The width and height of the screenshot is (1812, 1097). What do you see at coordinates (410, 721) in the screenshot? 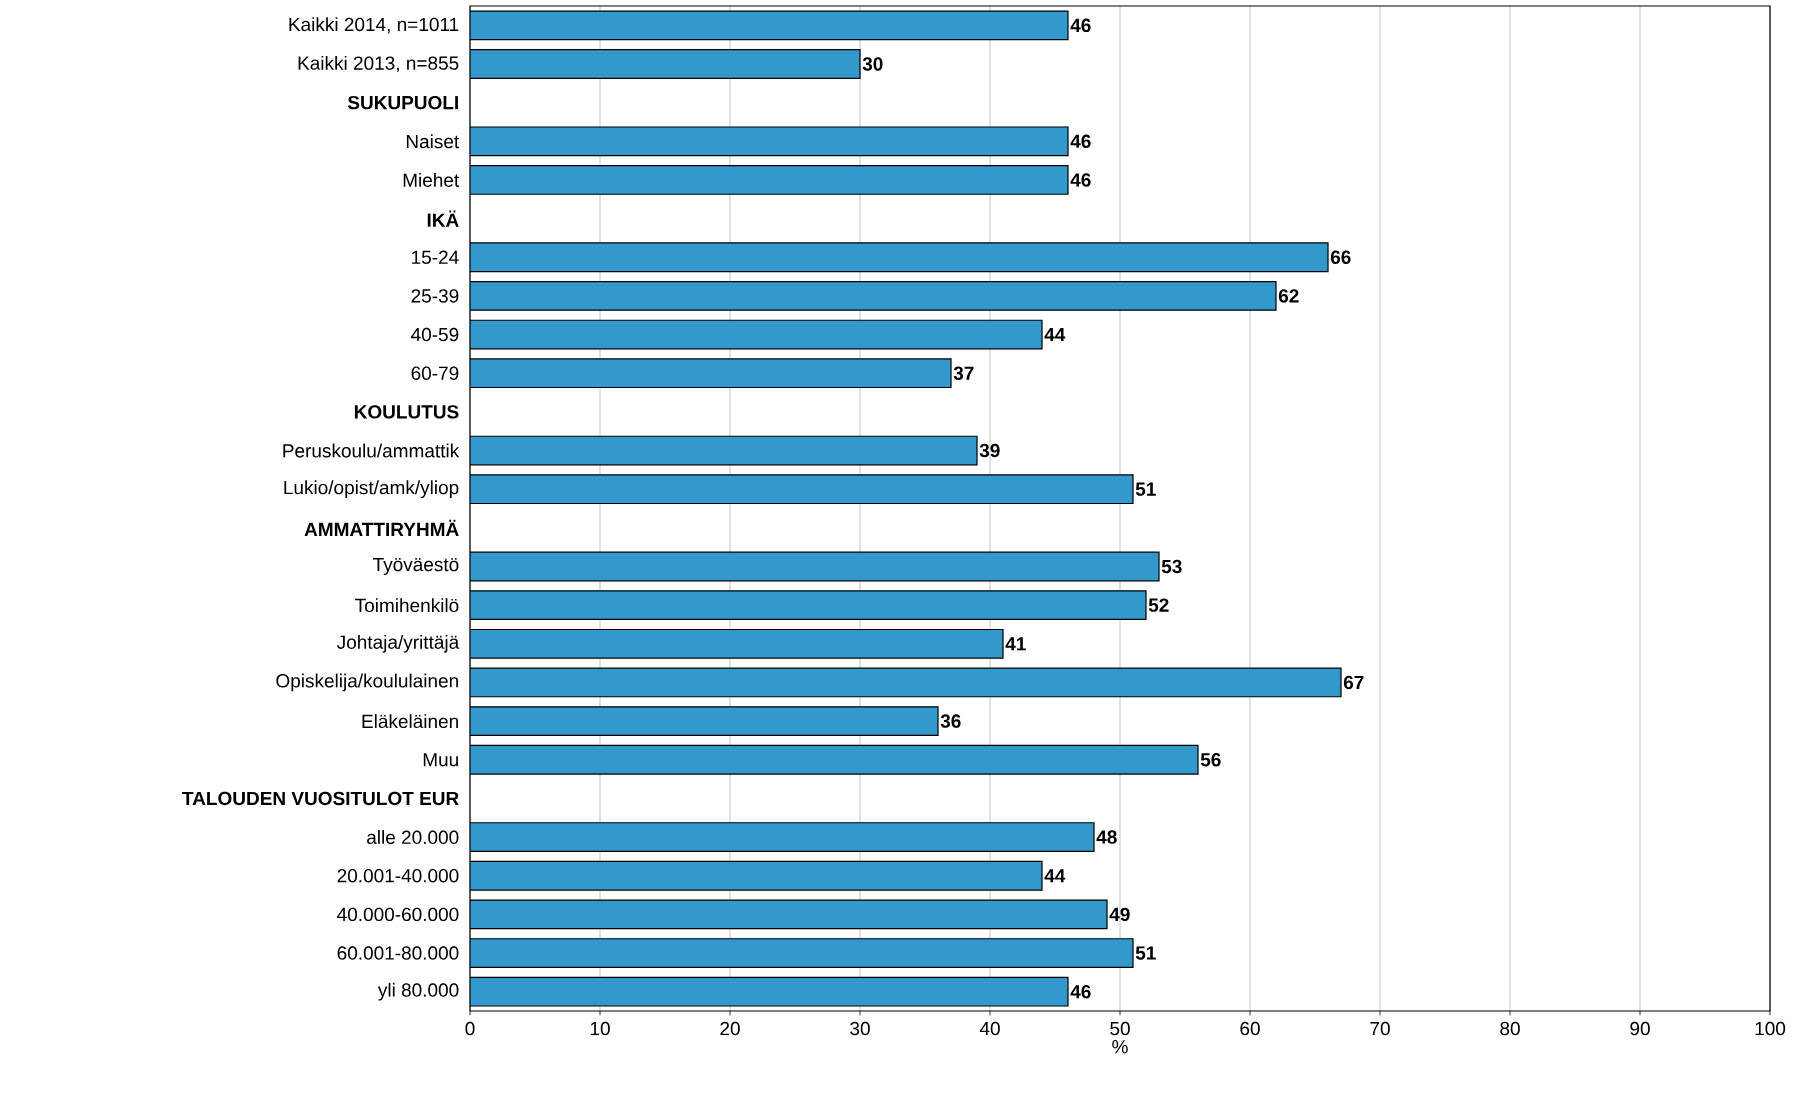
I see `y-tick-label: Eläkeläinen` at bounding box center [410, 721].